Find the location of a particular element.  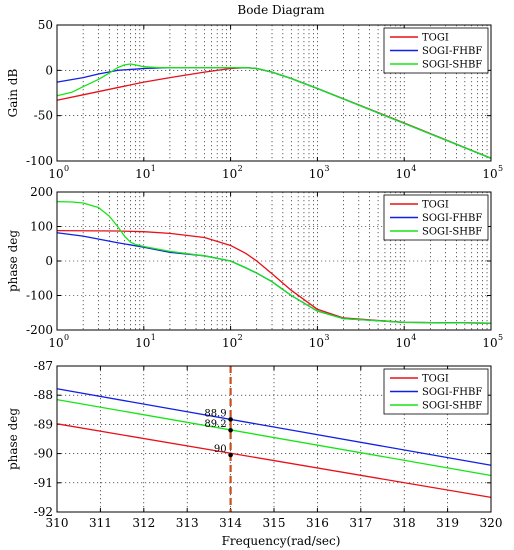

series-line-sogi-fhbf is located at coordinates (274, 427).